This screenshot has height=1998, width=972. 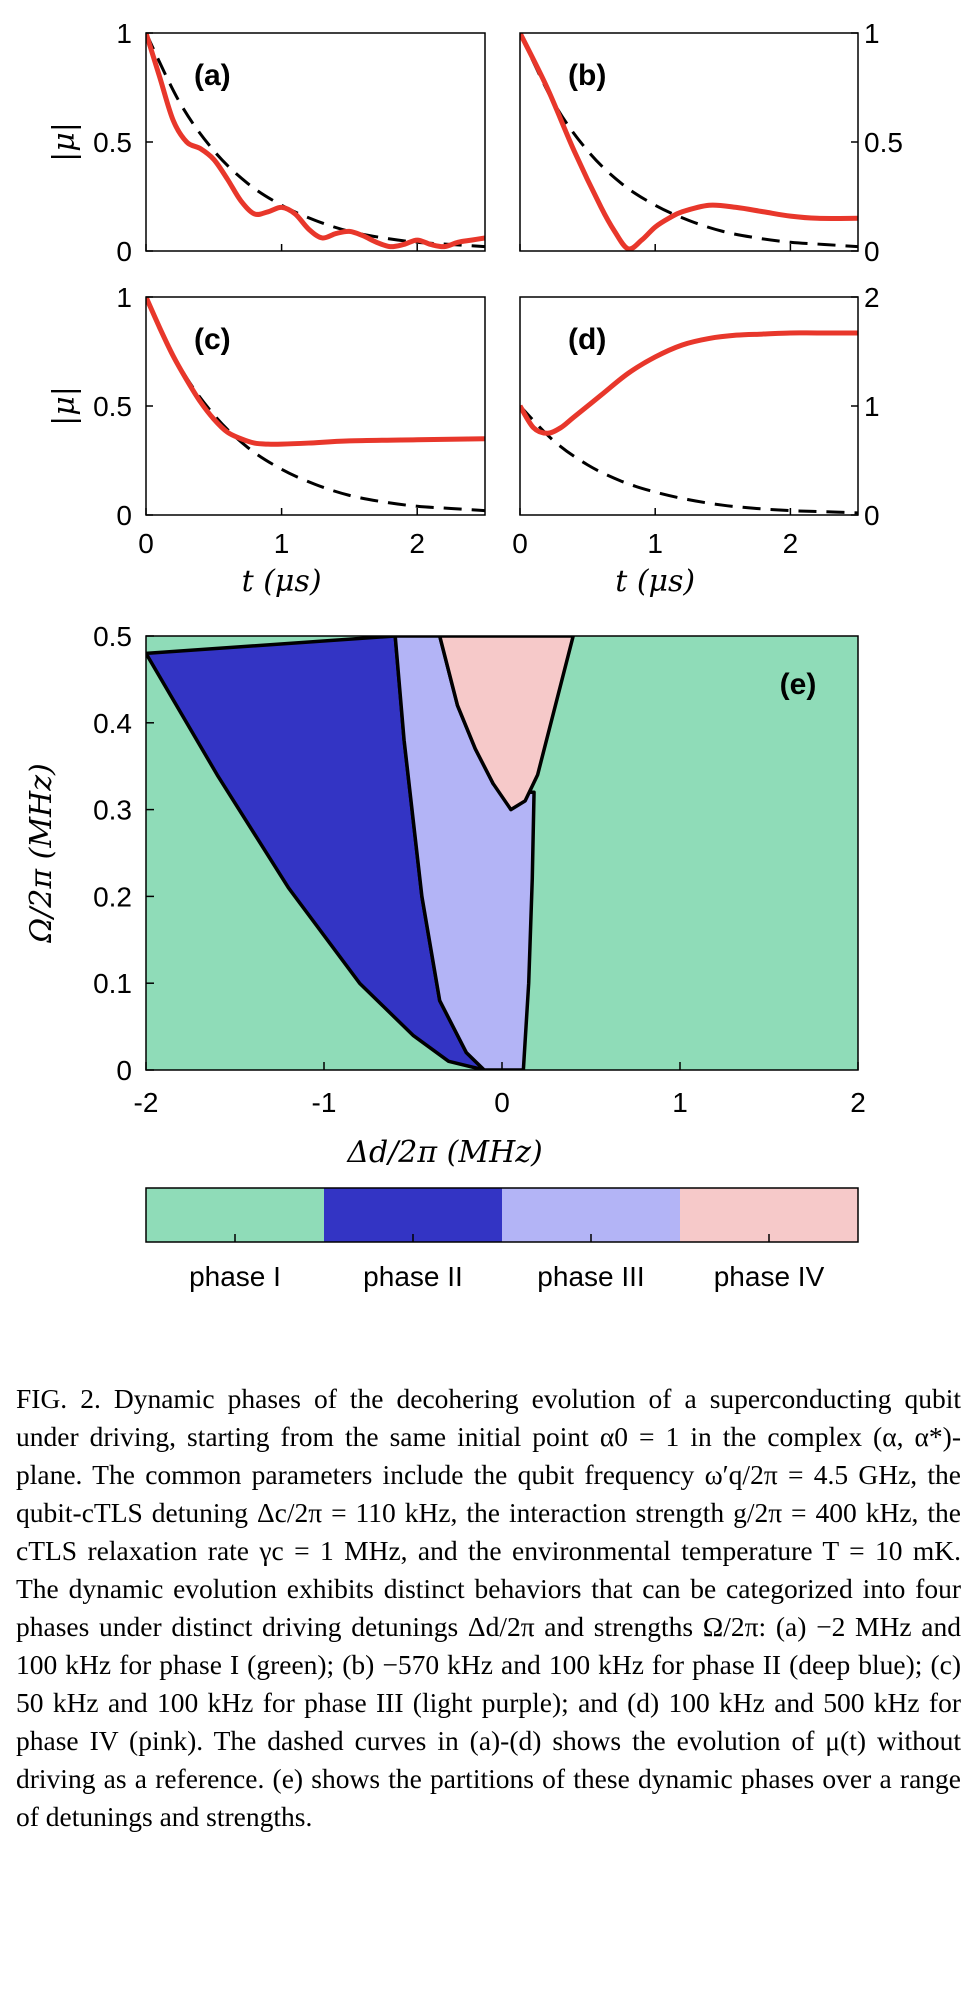 I want to click on y-tick-label-e: 0.2, so click(x=112, y=896).